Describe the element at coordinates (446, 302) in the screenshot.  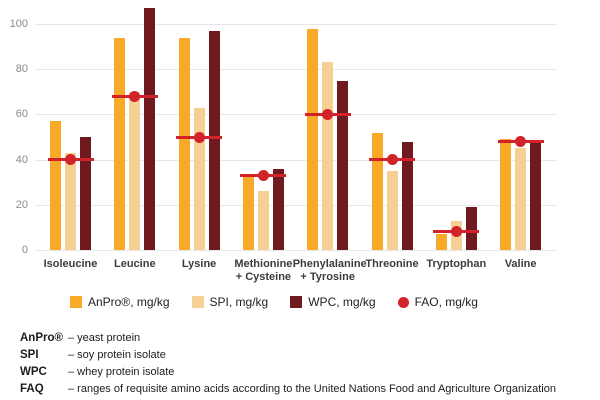
I see `legend-label-fao: FAO, mg/kg` at that location.